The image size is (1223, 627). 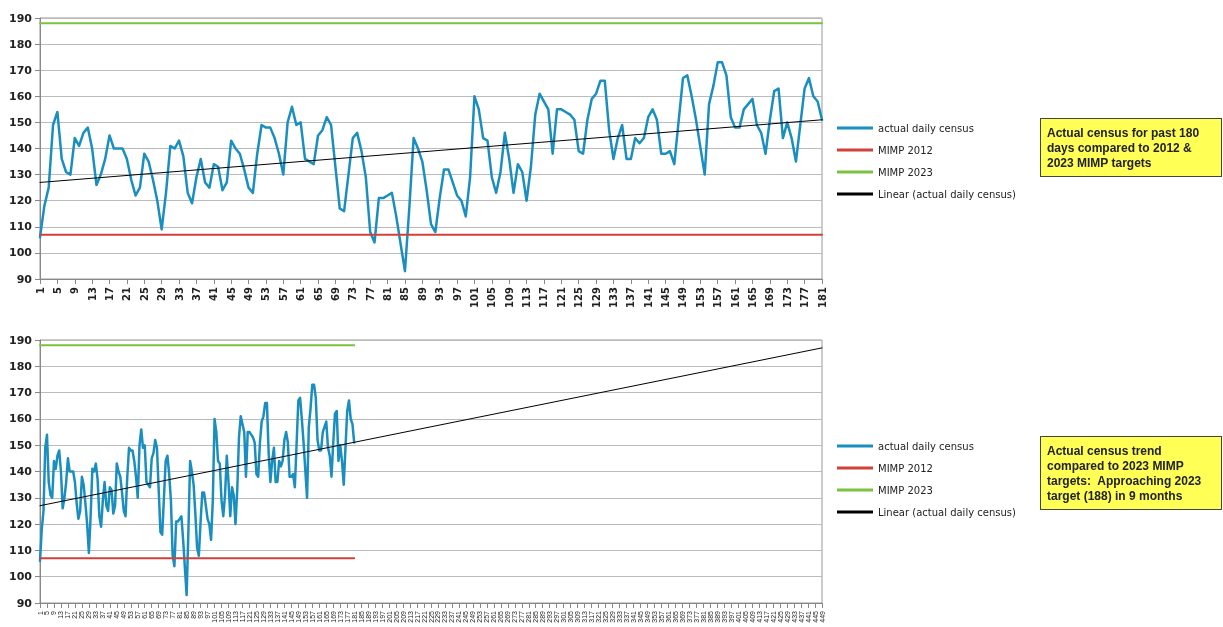 I want to click on x-tick-label: 49, so click(x=249, y=293).